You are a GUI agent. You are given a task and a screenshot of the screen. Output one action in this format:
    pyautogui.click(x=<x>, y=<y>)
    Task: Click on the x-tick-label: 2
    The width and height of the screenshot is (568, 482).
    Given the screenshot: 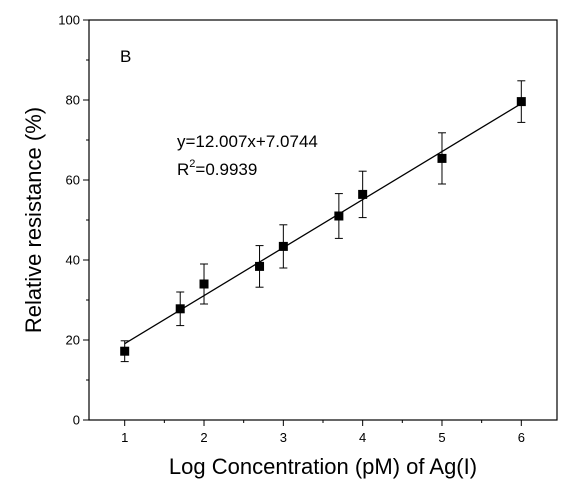 What is the action you would take?
    pyautogui.click(x=203, y=437)
    